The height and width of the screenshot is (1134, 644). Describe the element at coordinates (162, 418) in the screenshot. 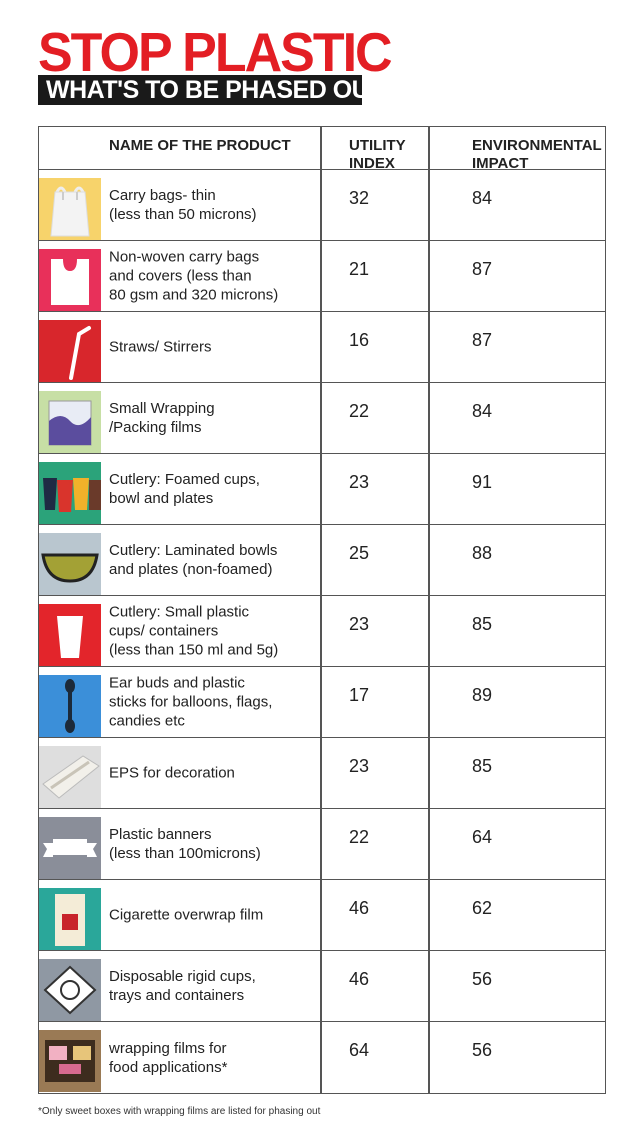

I see `product-name: Small Wrapping /Packing films` at that location.